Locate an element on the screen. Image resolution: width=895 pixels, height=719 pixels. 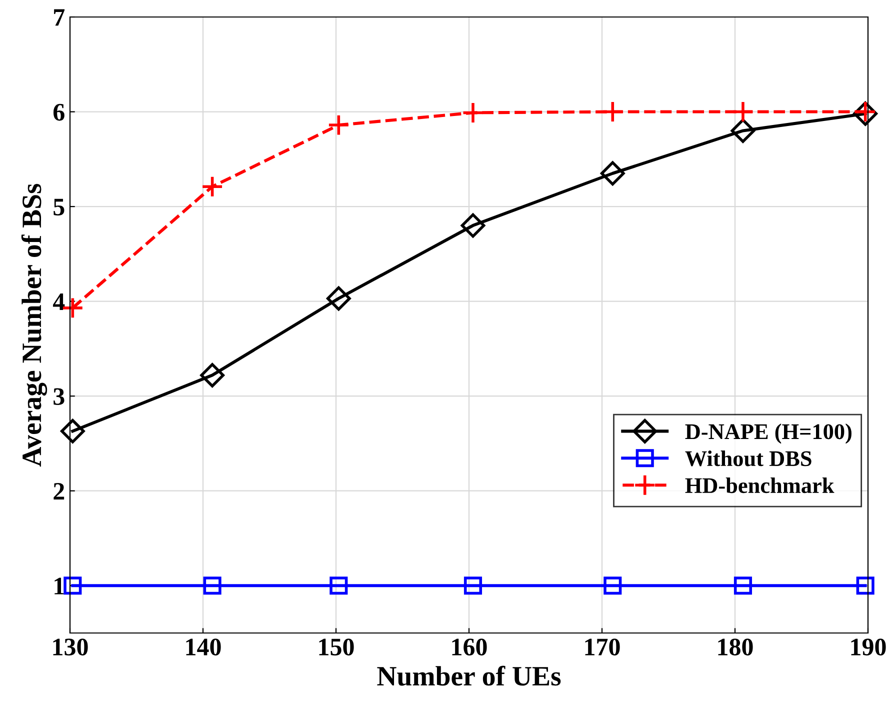
legend-label: HD-benchmark is located at coordinates (759, 485).